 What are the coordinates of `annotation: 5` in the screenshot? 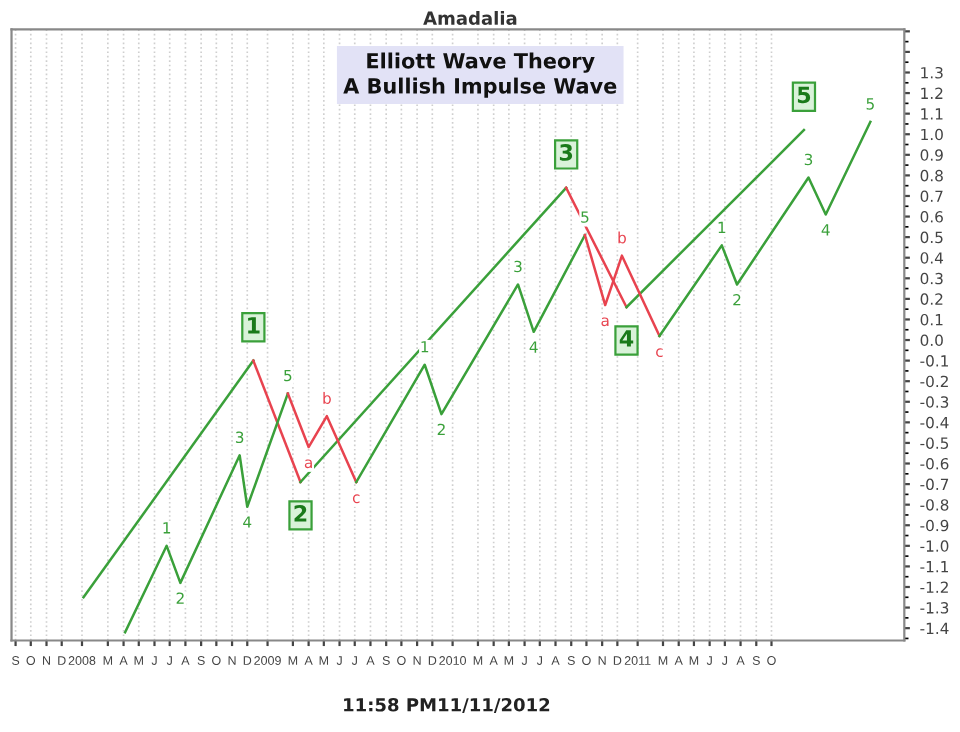 It's located at (804, 95).